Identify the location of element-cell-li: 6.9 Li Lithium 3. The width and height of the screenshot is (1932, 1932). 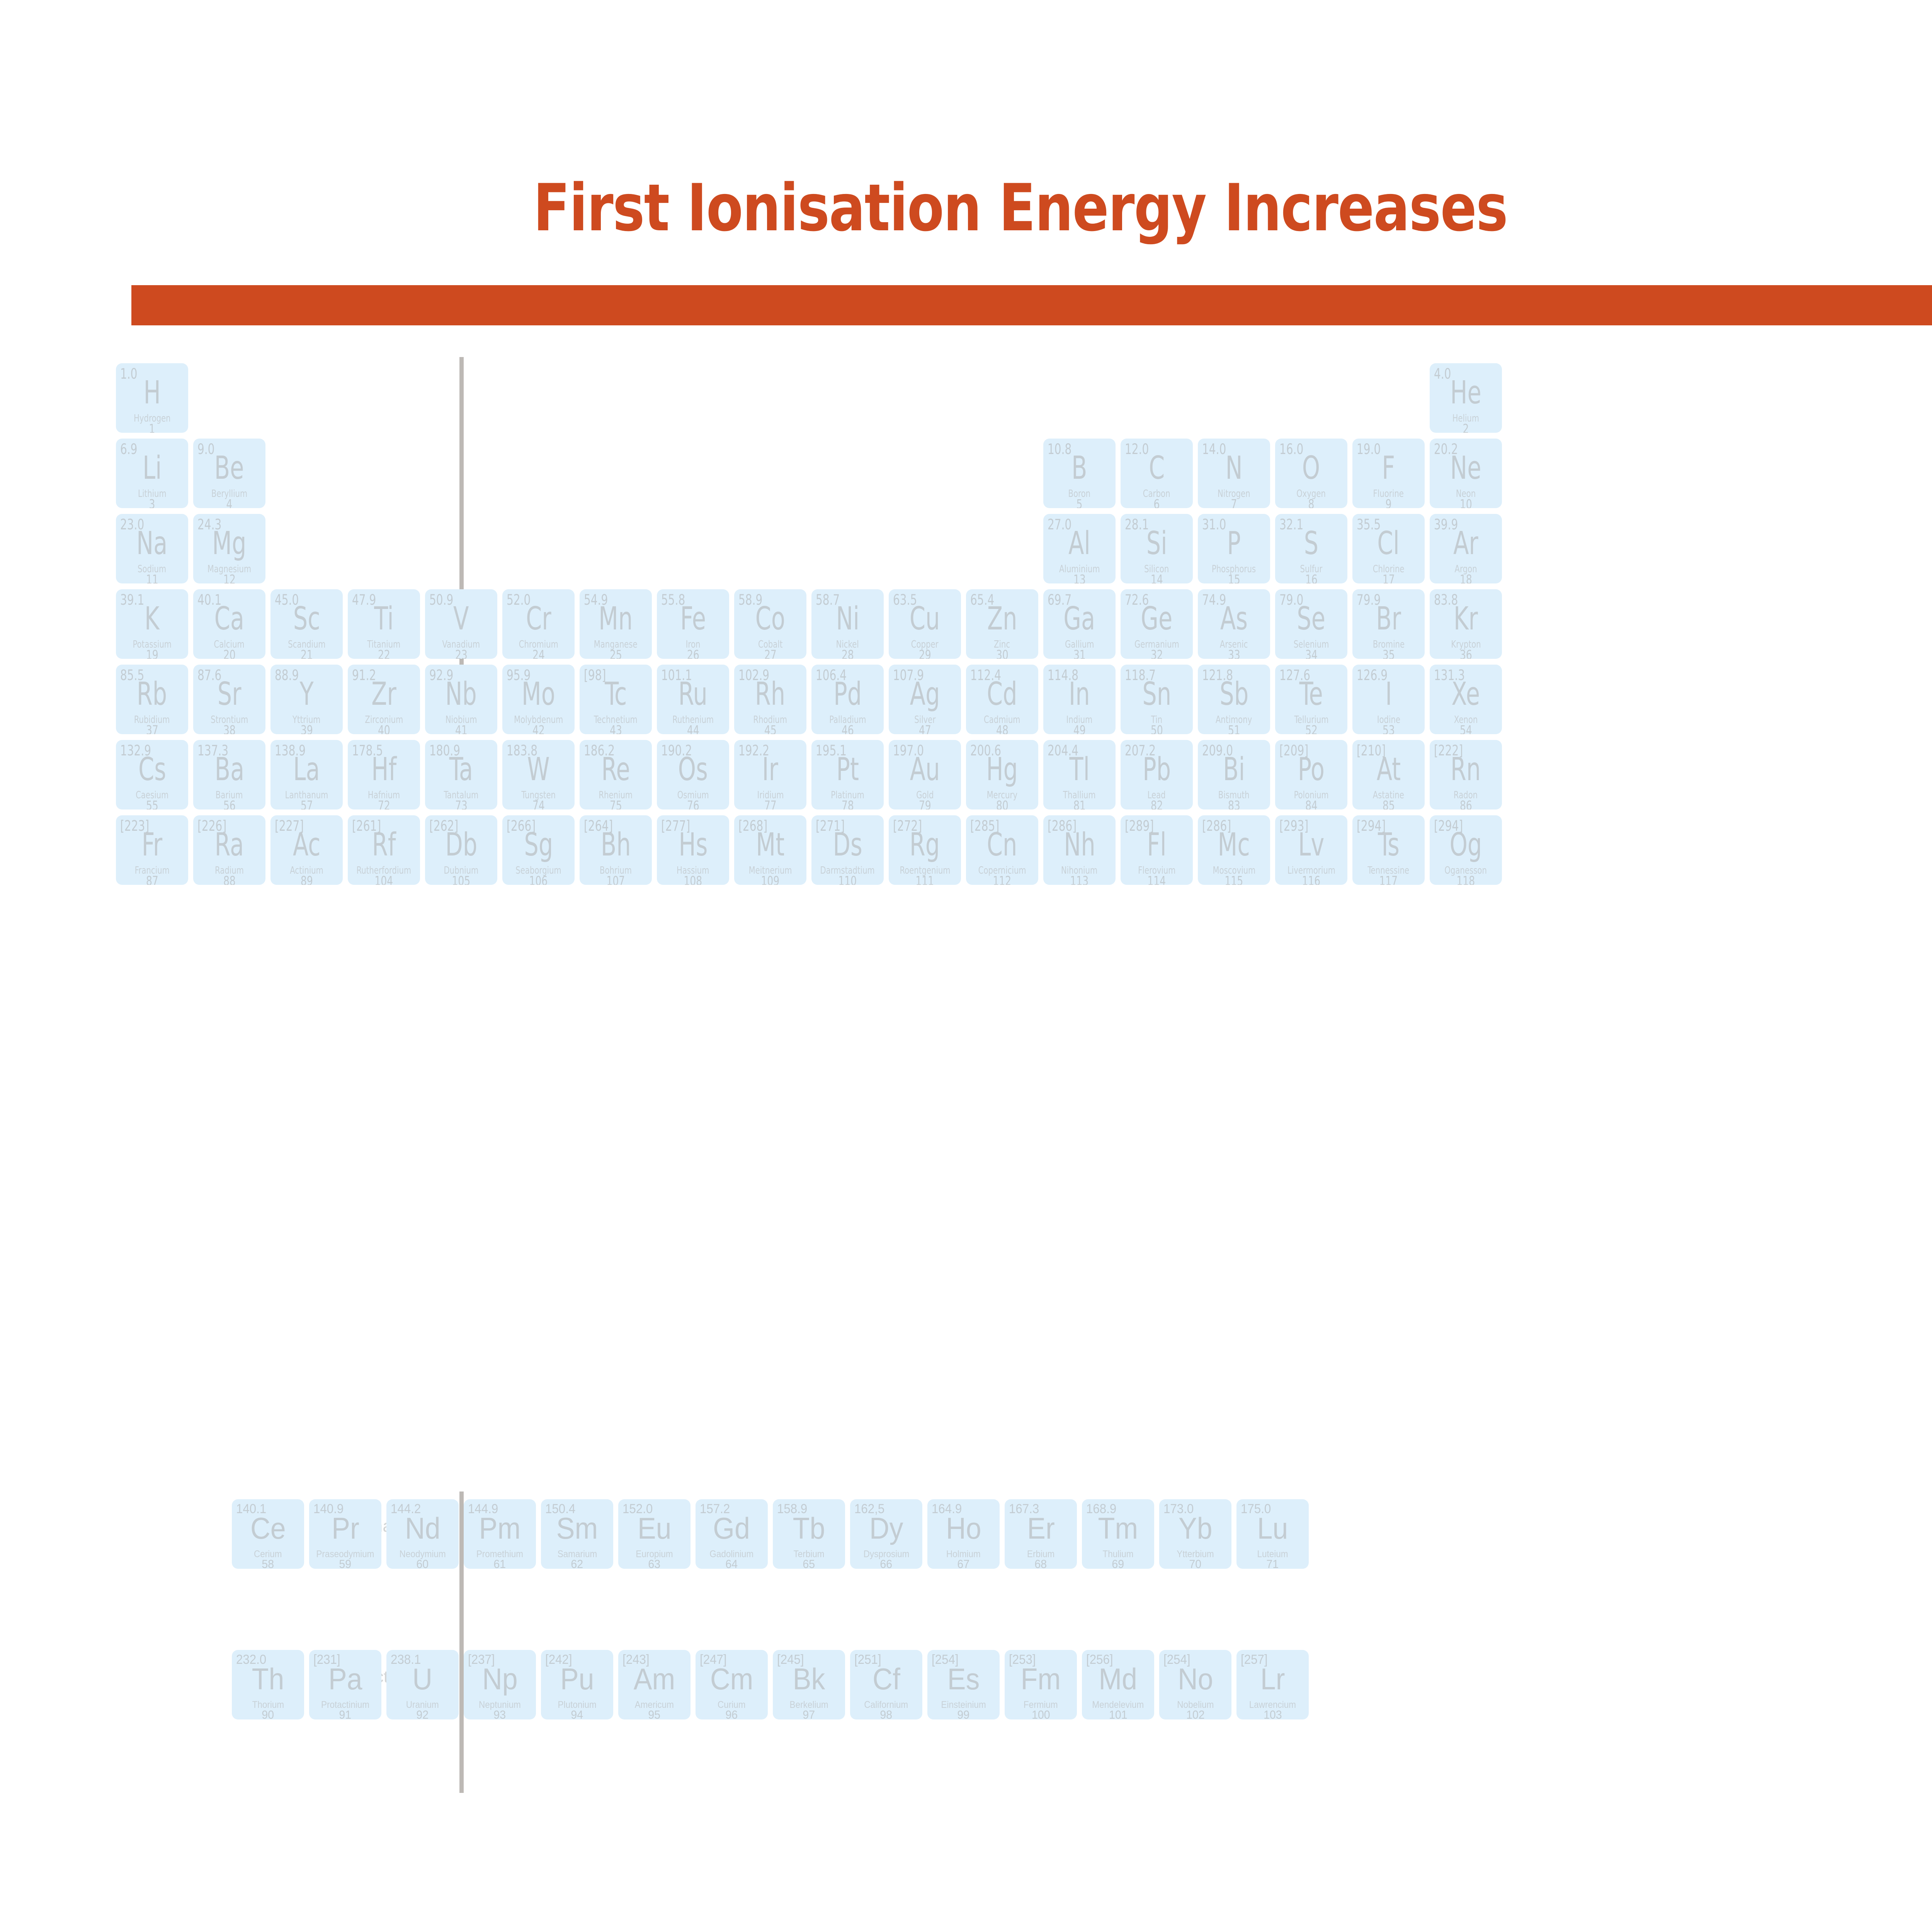
(152, 474).